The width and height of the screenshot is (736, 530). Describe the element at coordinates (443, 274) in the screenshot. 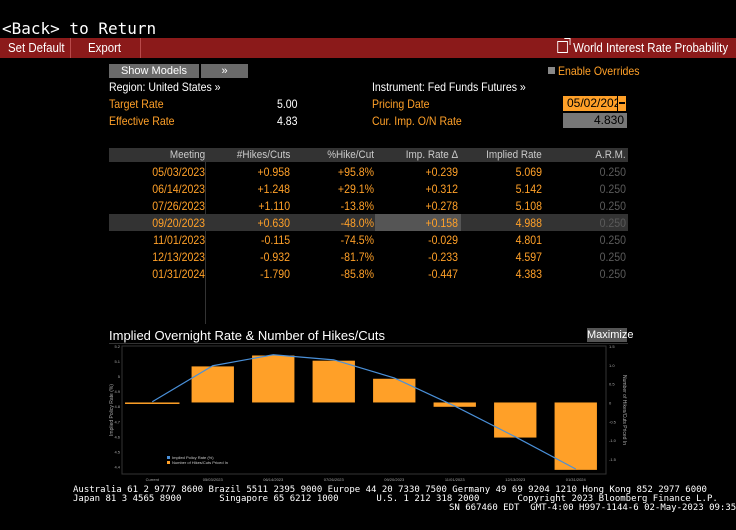

I see `imp-rate-delta-cell: -0.447` at that location.